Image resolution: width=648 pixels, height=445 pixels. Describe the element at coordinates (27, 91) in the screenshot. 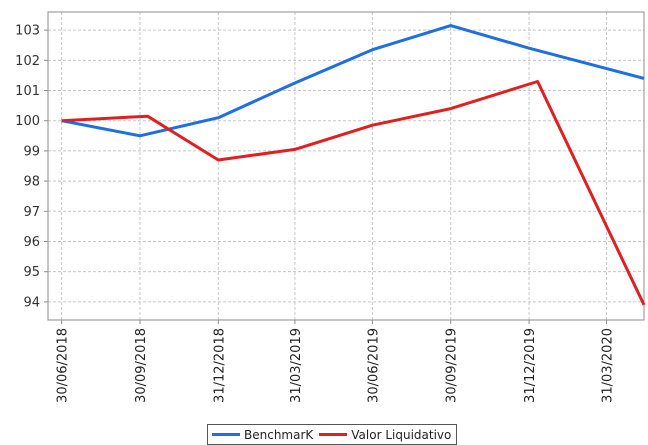

I see `y-tick-label: 101` at that location.